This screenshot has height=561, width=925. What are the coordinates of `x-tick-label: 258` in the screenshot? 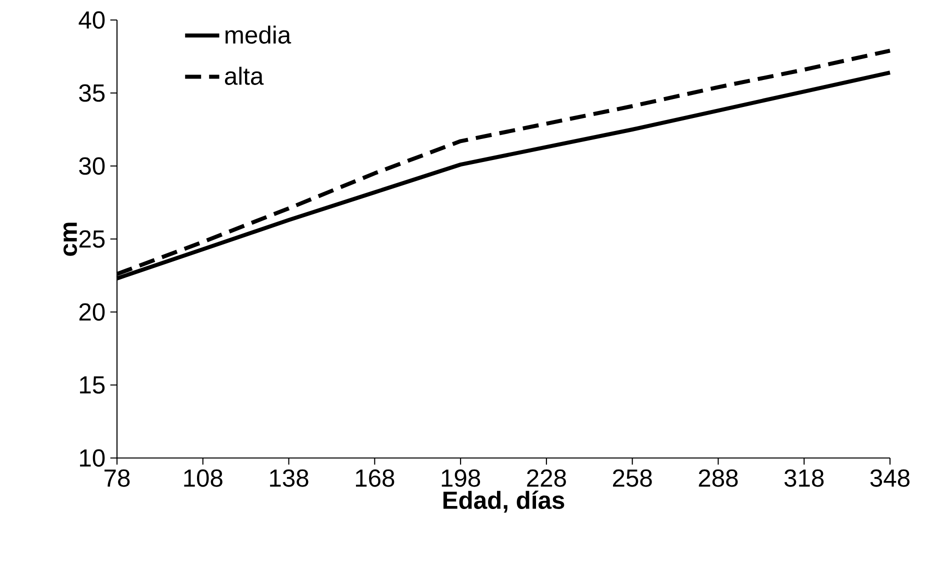 It's located at (632, 478).